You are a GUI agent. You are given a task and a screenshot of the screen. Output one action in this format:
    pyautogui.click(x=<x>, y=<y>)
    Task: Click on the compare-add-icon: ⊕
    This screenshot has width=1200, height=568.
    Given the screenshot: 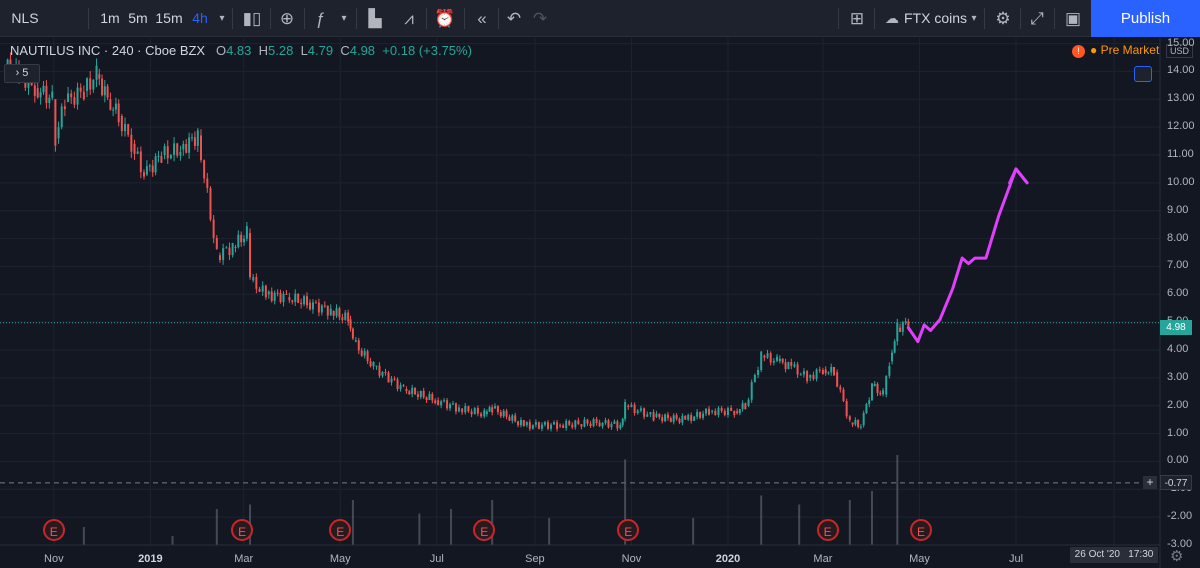 What is the action you would take?
    pyautogui.click(x=287, y=18)
    